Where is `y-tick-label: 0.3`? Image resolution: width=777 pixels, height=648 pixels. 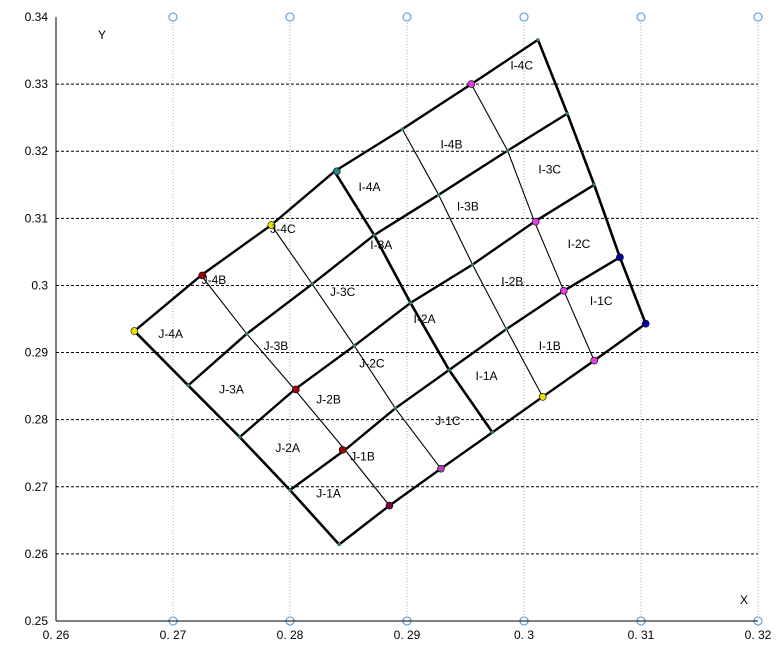 y-tick-label: 0.3 is located at coordinates (39, 285).